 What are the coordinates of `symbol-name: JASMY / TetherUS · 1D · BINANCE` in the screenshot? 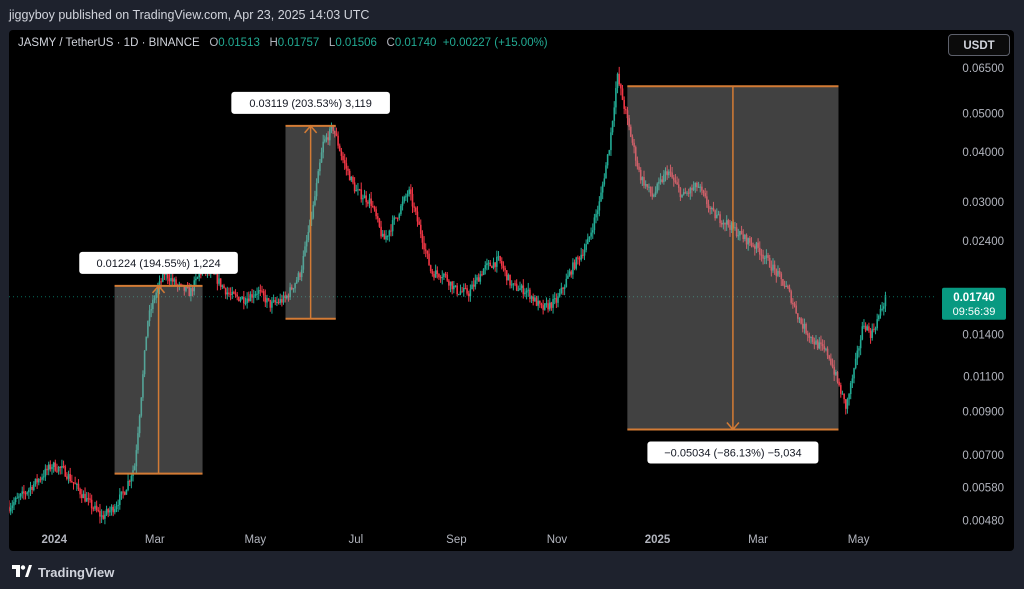 It's located at (109, 43).